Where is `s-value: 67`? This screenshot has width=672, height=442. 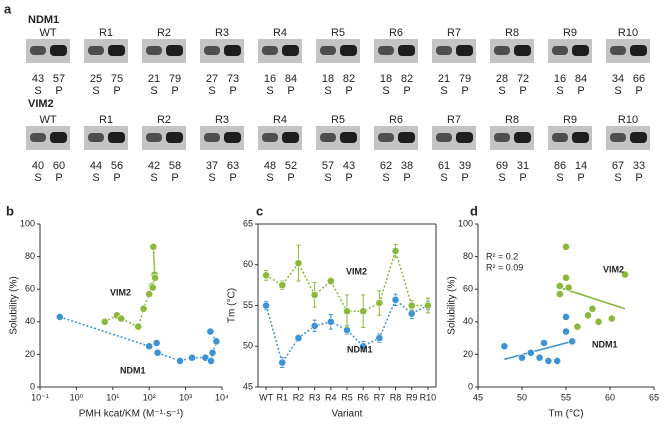
s-value: 67 is located at coordinates (618, 166).